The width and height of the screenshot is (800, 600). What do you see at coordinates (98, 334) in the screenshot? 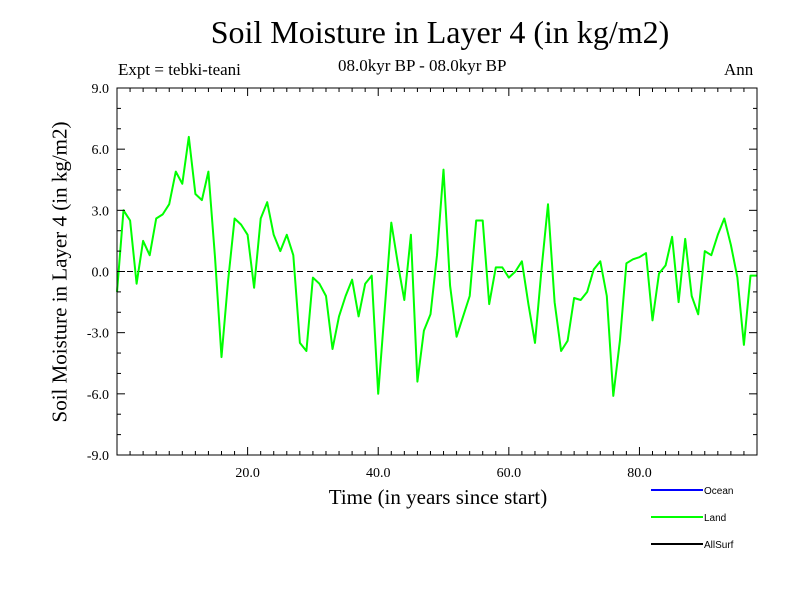
I see `y-tick-label: -3.0` at bounding box center [98, 334].